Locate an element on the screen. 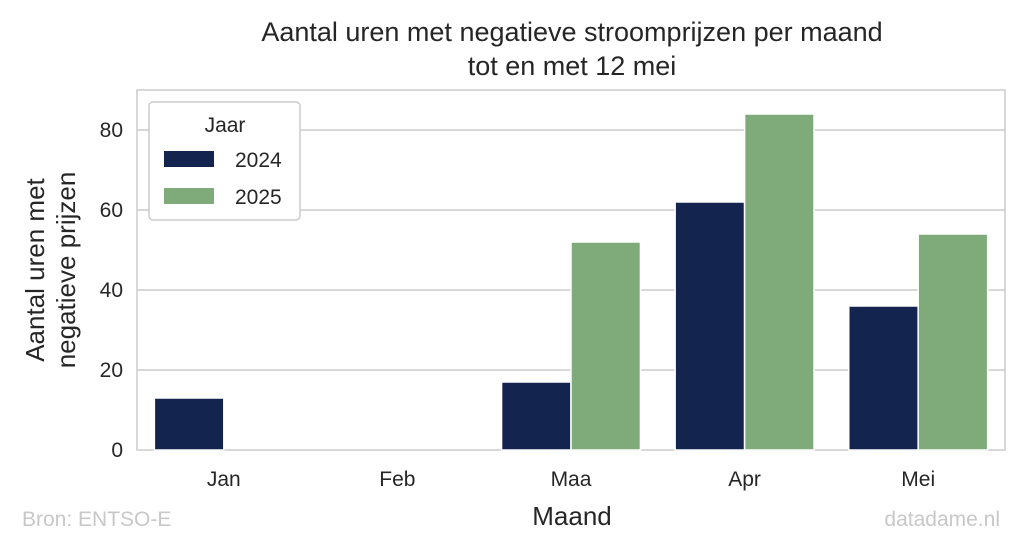 Image resolution: width=1024 pixels, height=551 pixels. chart-title-line-2: tot en met 12 mei is located at coordinates (572, 66).